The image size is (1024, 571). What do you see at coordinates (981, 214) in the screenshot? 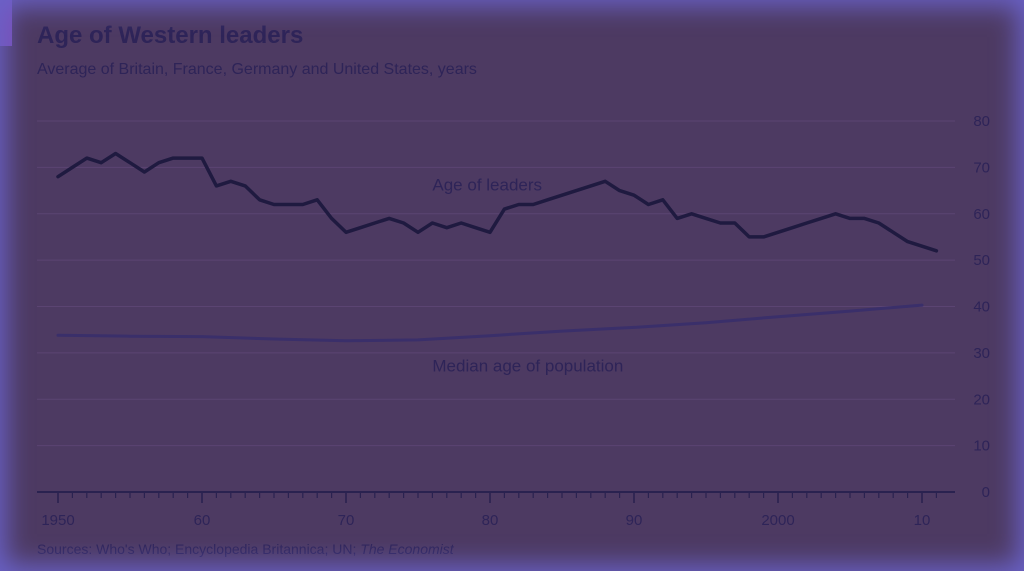
I see `y-tick-label-60: 60` at bounding box center [981, 214].